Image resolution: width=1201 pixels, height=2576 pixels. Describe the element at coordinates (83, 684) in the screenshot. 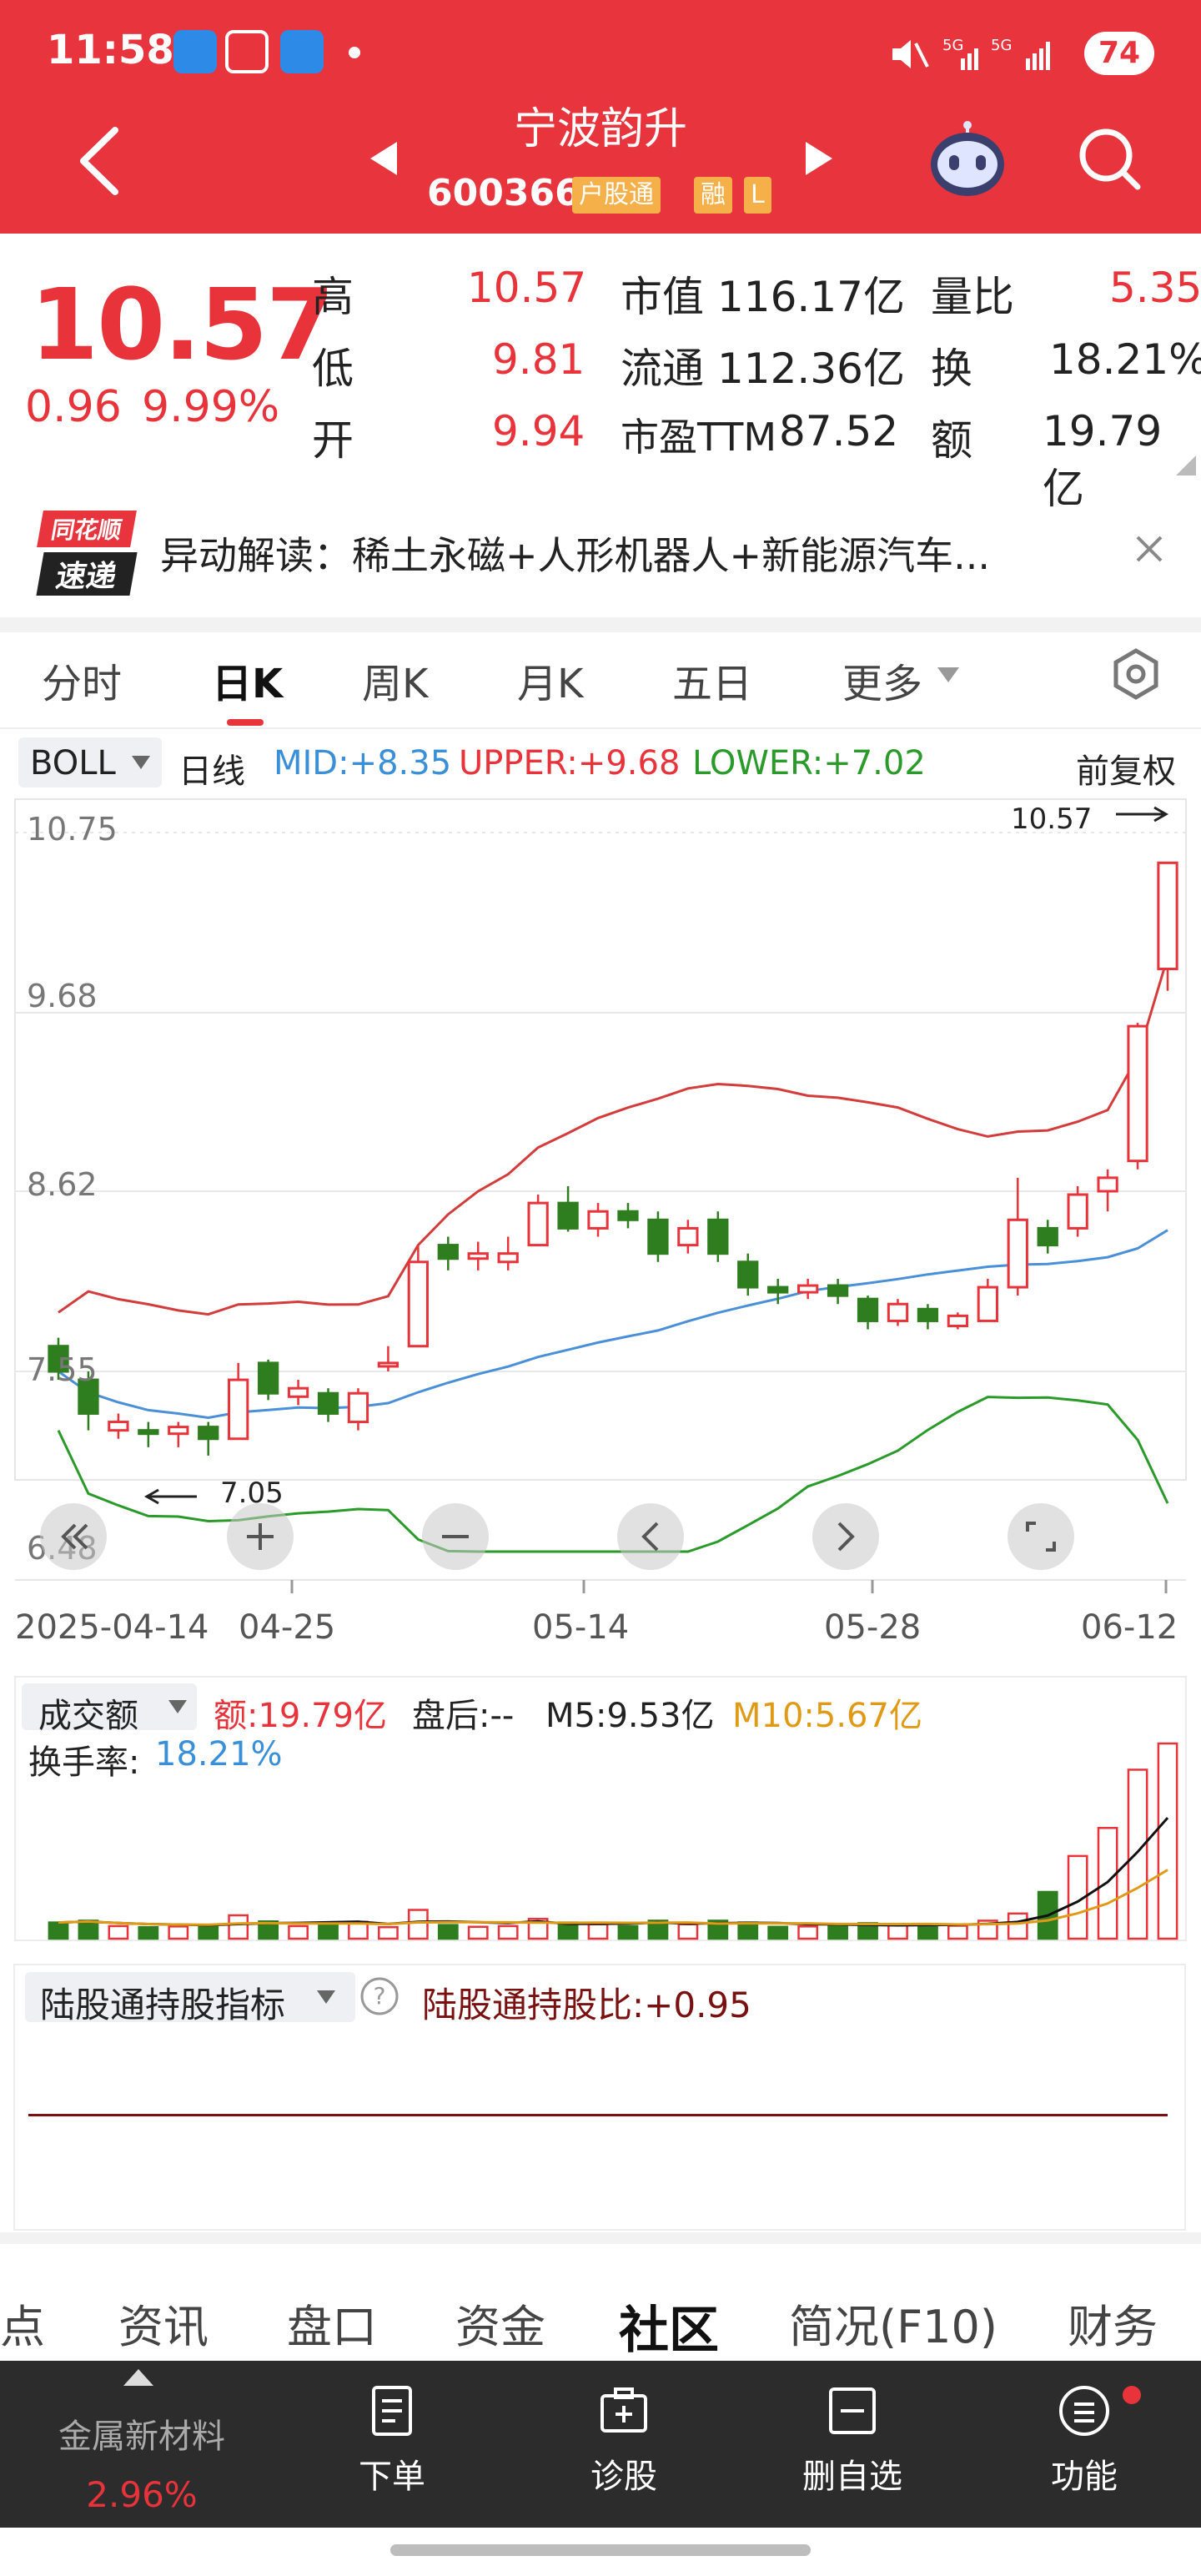

I see `tab-intraday: 分时` at that location.